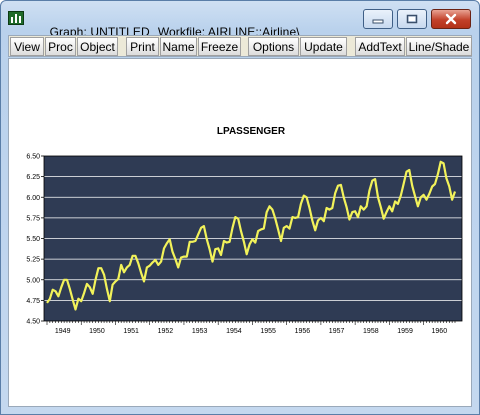 The width and height of the screenshot is (480, 415). What do you see at coordinates (251, 131) in the screenshot?
I see `chart-title: LPASSENGER` at bounding box center [251, 131].